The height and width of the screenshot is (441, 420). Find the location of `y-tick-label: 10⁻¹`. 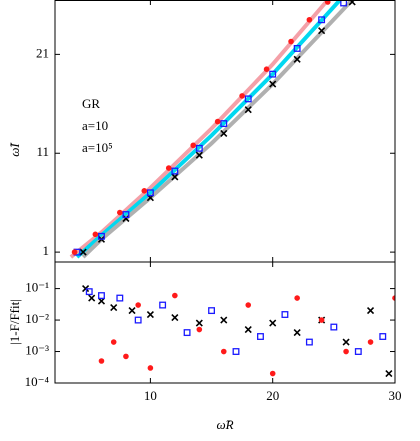

y-tick-label: 10⁻¹ is located at coordinates (37, 287).